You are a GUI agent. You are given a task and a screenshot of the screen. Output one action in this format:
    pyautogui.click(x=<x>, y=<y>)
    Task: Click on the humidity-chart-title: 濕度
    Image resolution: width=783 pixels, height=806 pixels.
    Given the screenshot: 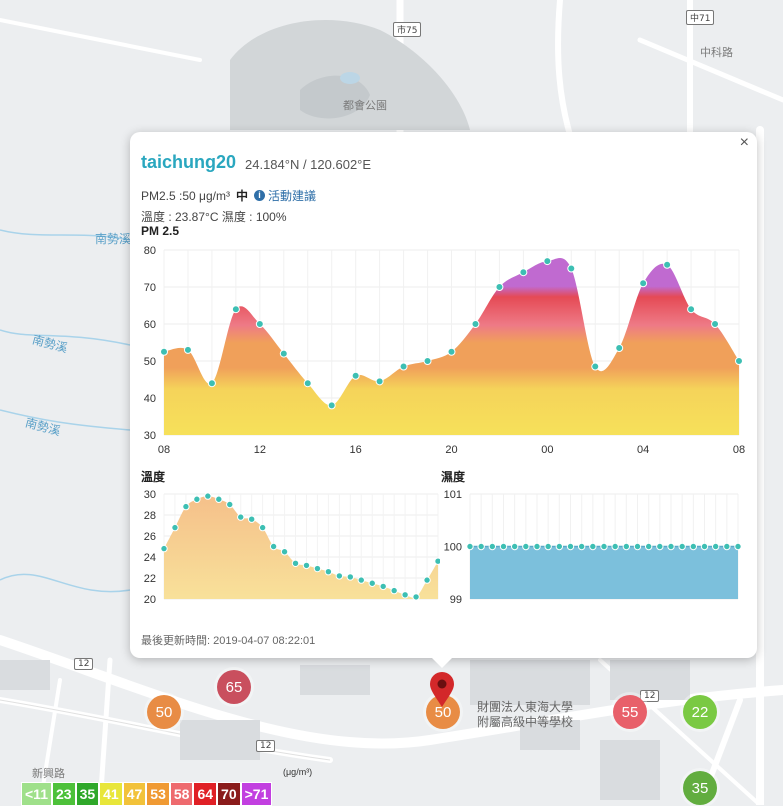 What is the action you would take?
    pyautogui.click(x=453, y=477)
    